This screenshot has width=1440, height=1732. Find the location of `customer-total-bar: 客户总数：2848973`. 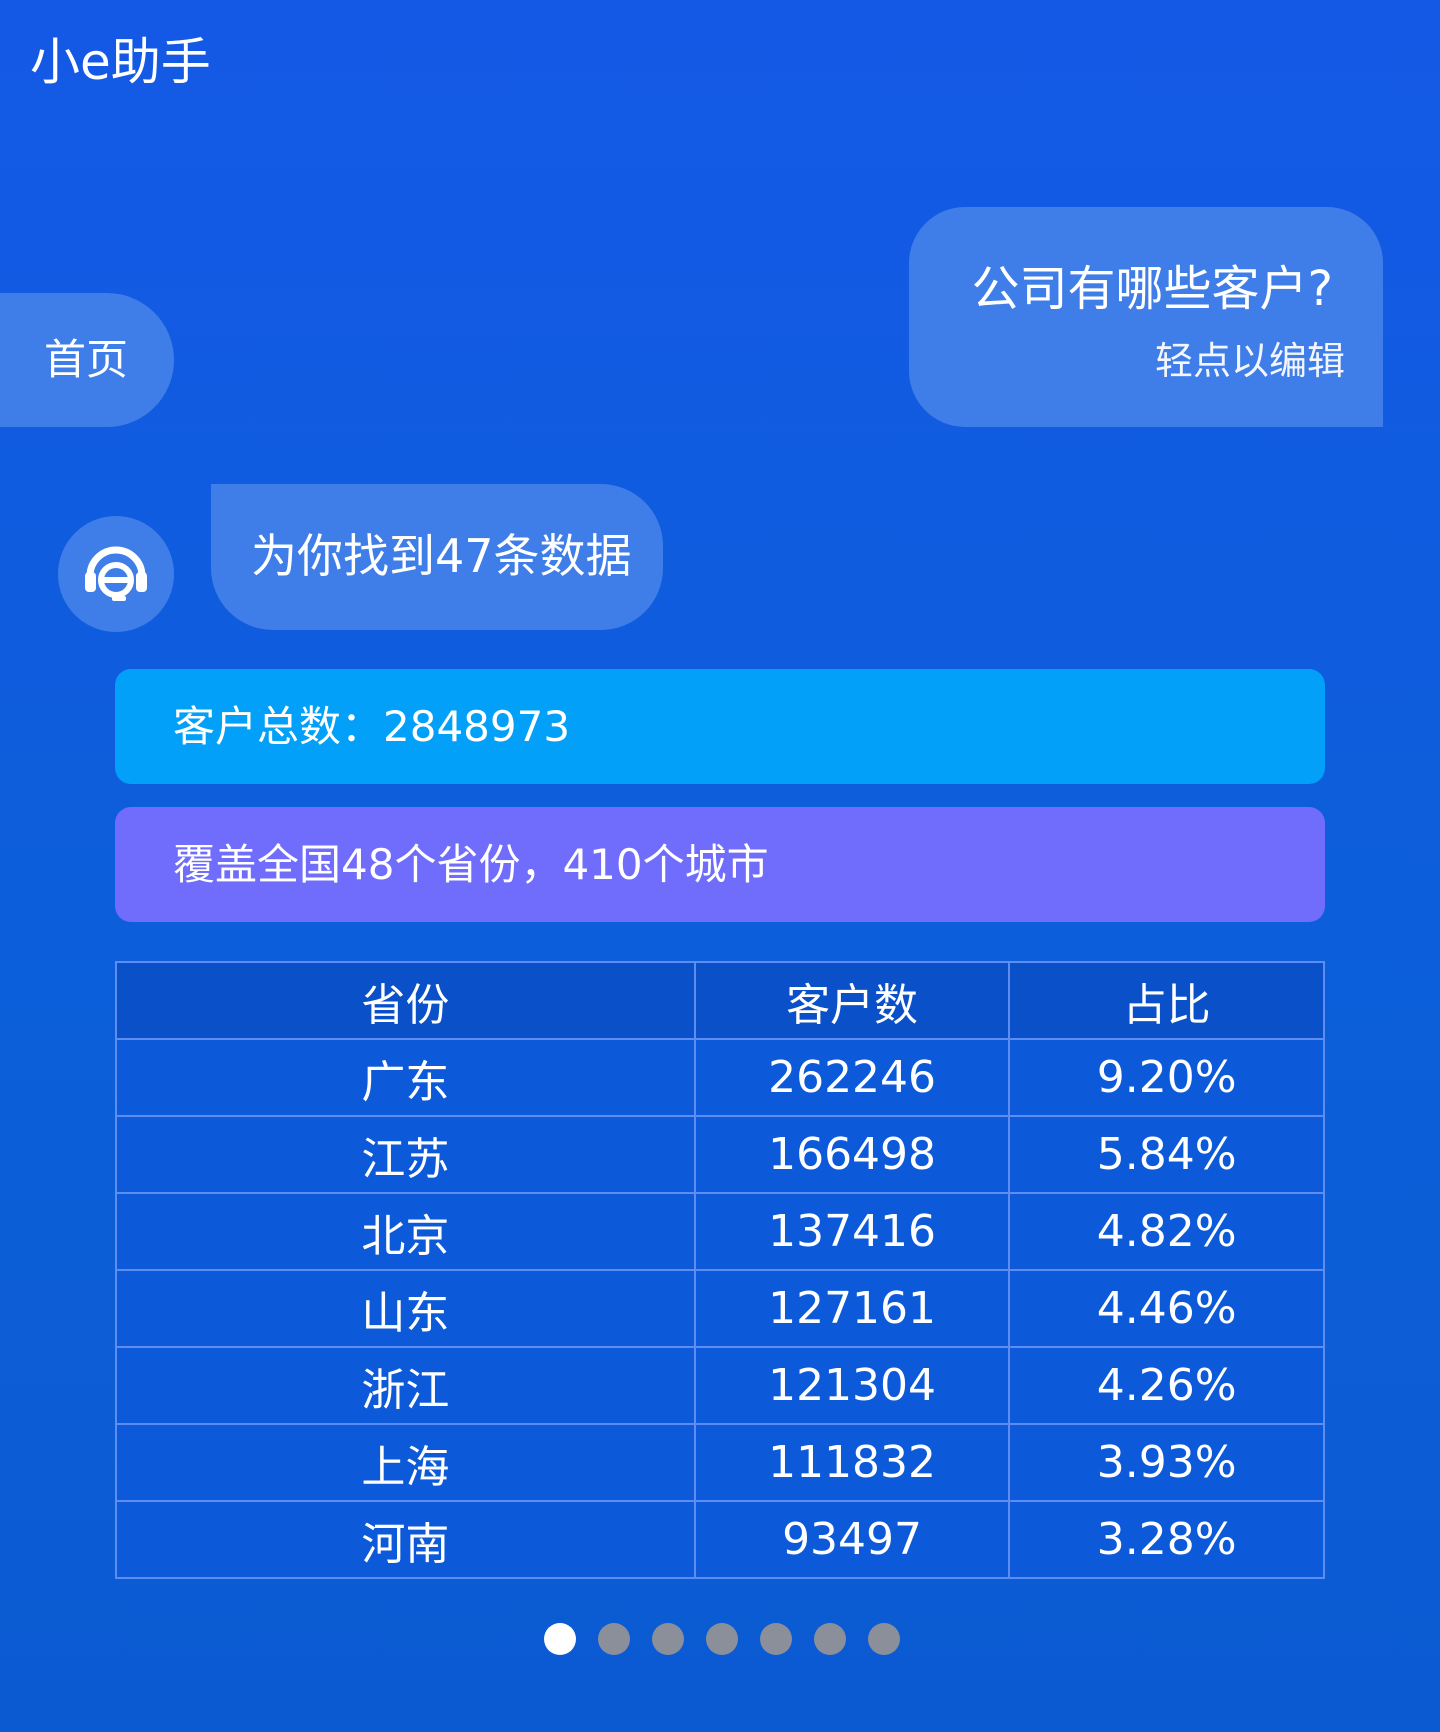

customer-total-bar: 客户总数：2848973 is located at coordinates (720, 726).